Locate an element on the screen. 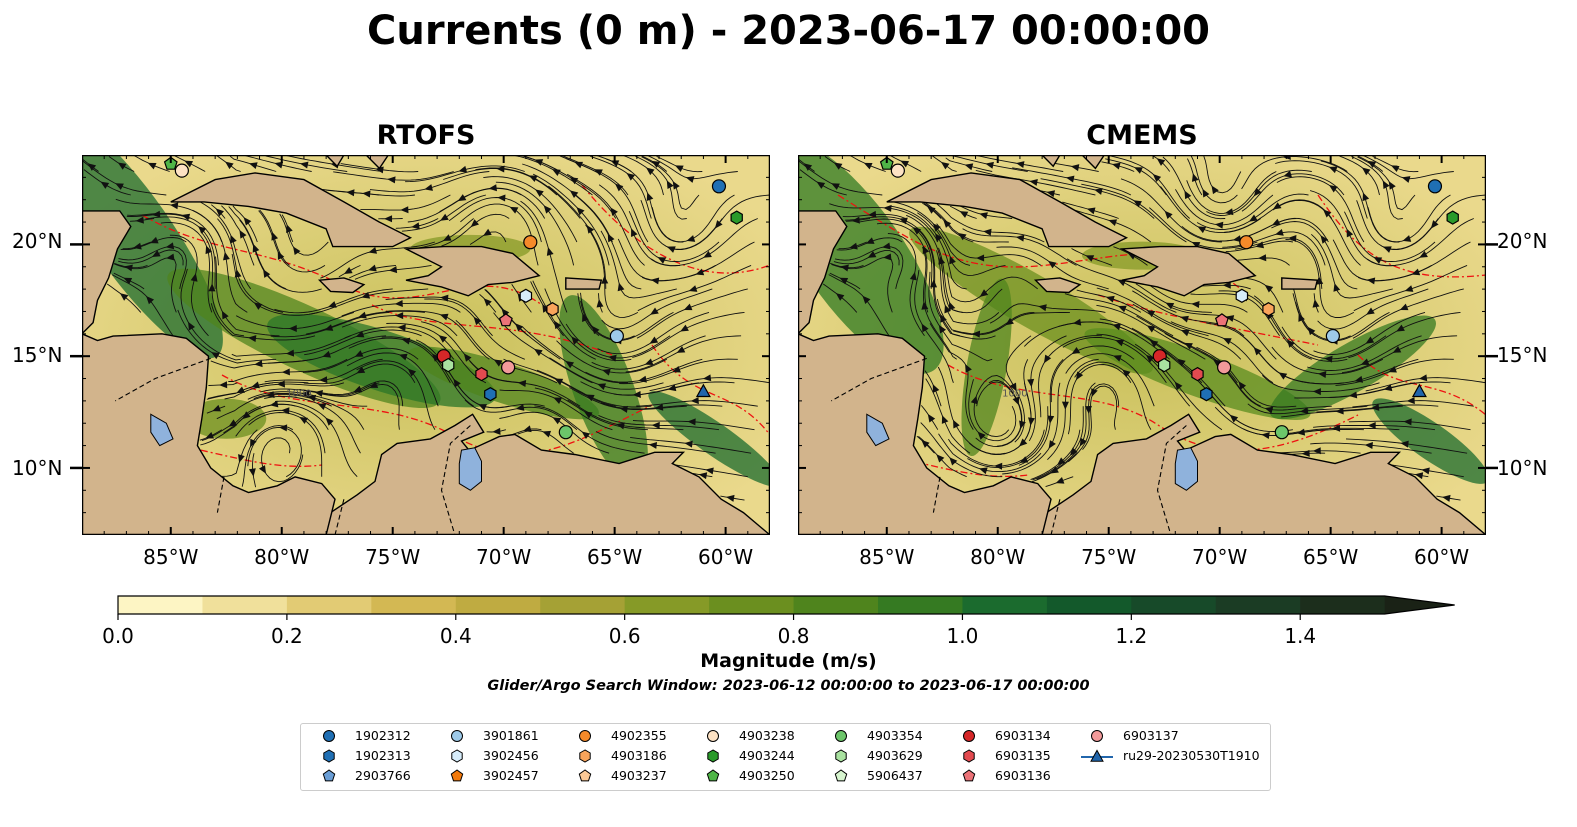 The image size is (1577, 827). lat-ticks-right is located at coordinates (1492, 356).